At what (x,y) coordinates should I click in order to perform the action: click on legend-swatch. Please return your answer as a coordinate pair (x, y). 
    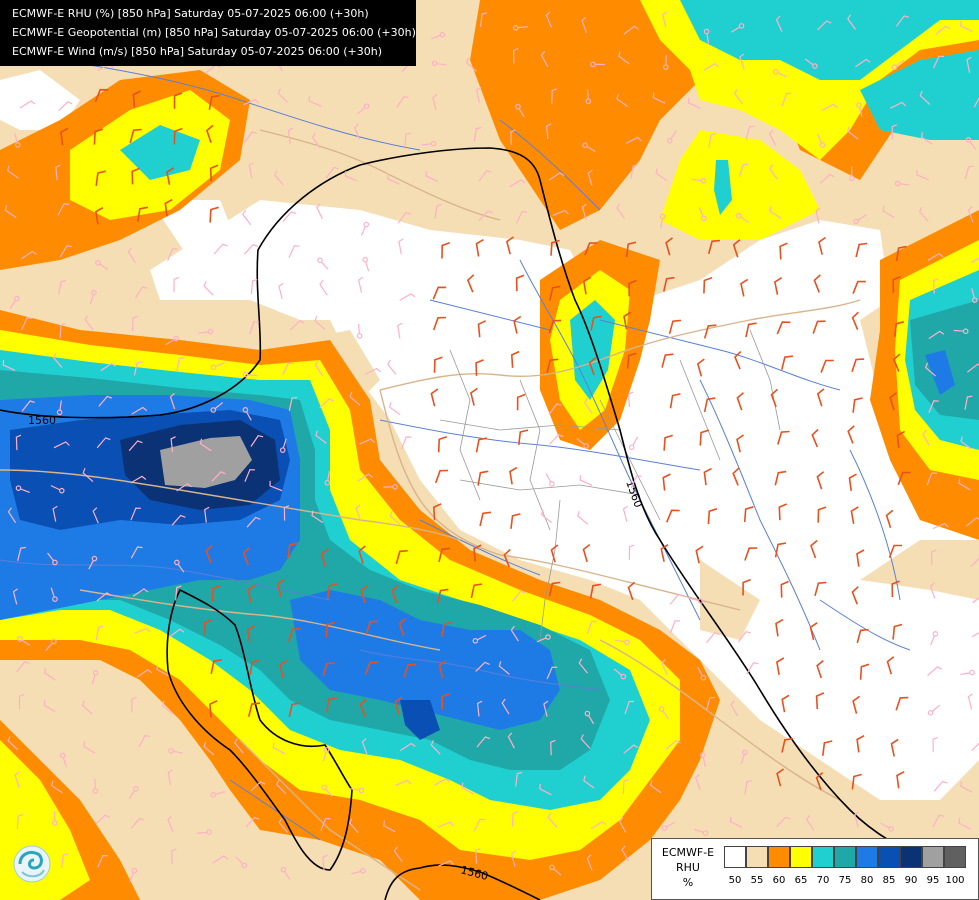
    Looking at the image, I should click on (889, 857).